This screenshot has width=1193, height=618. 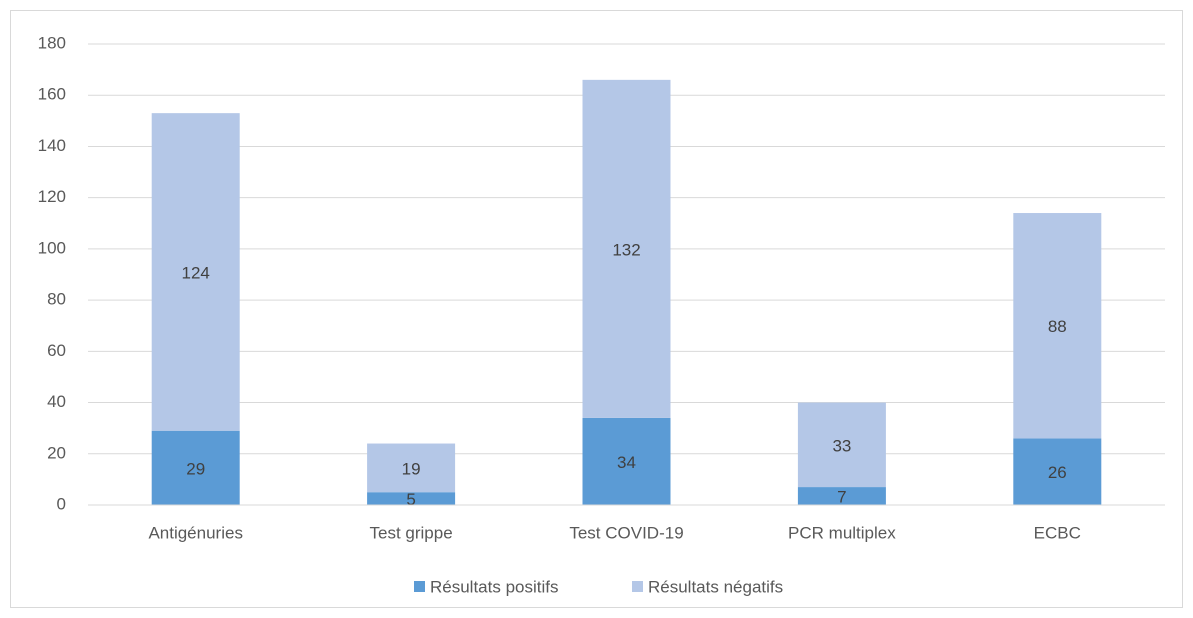 I want to click on data-label: 26, so click(x=1057, y=472).